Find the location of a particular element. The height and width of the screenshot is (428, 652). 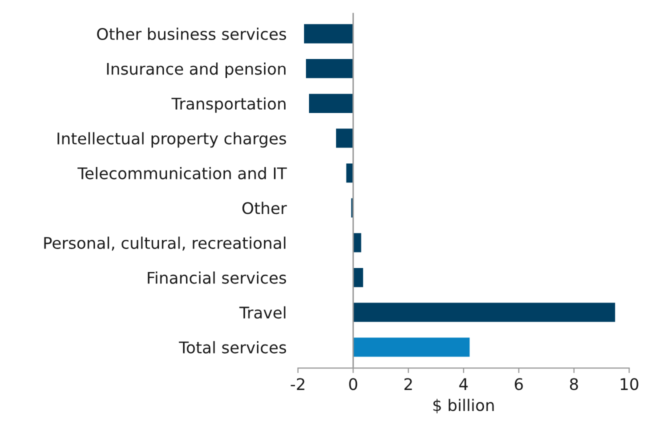

y-tick-label: Other business services is located at coordinates (191, 34).